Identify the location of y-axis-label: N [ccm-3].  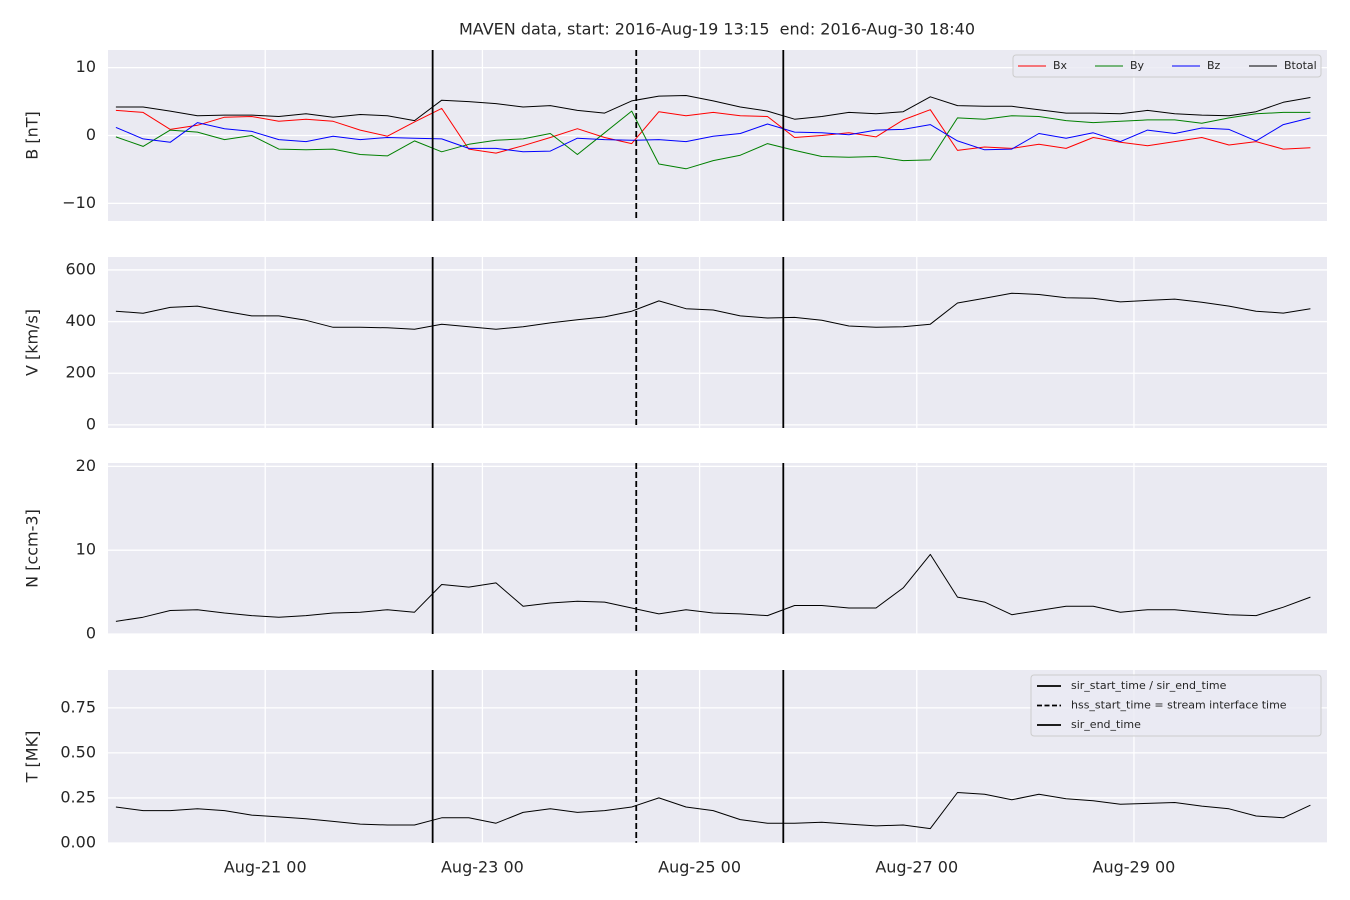
(32, 548).